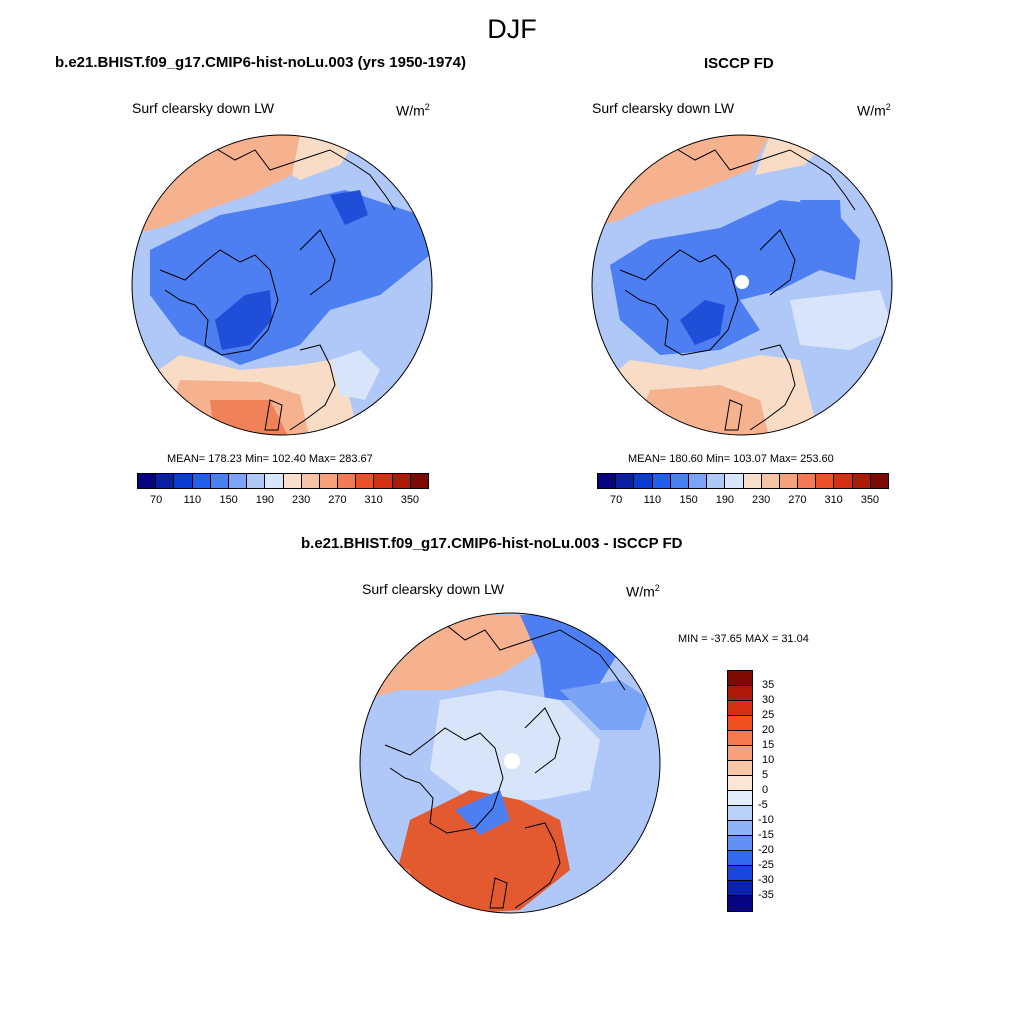  Describe the element at coordinates (737, 287) in the screenshot. I see `coastlines-b` at that location.